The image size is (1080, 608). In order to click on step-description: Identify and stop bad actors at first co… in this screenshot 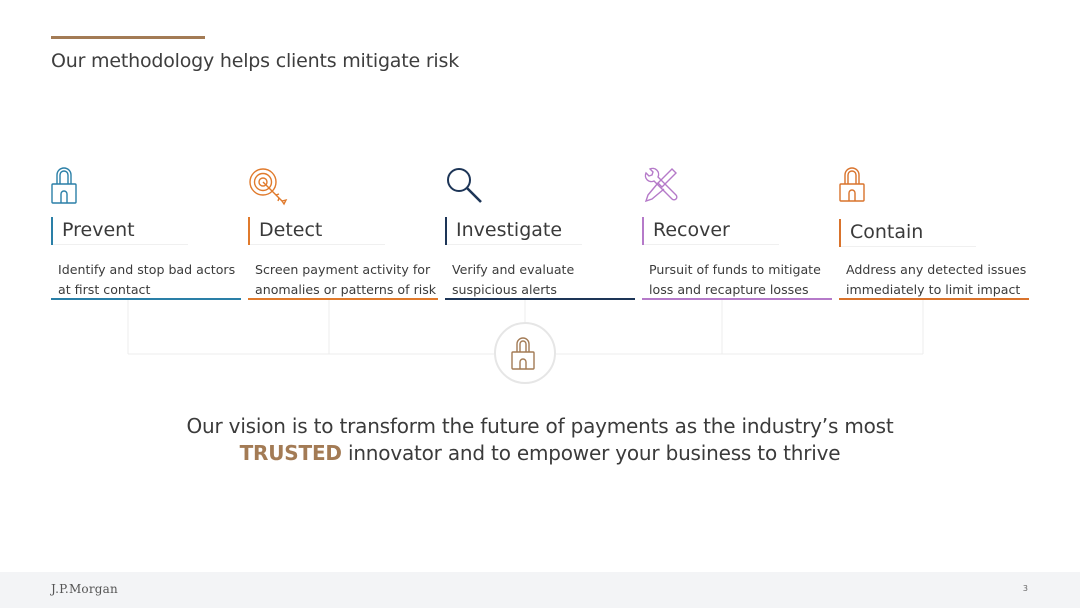, I will do `click(146, 280)`.